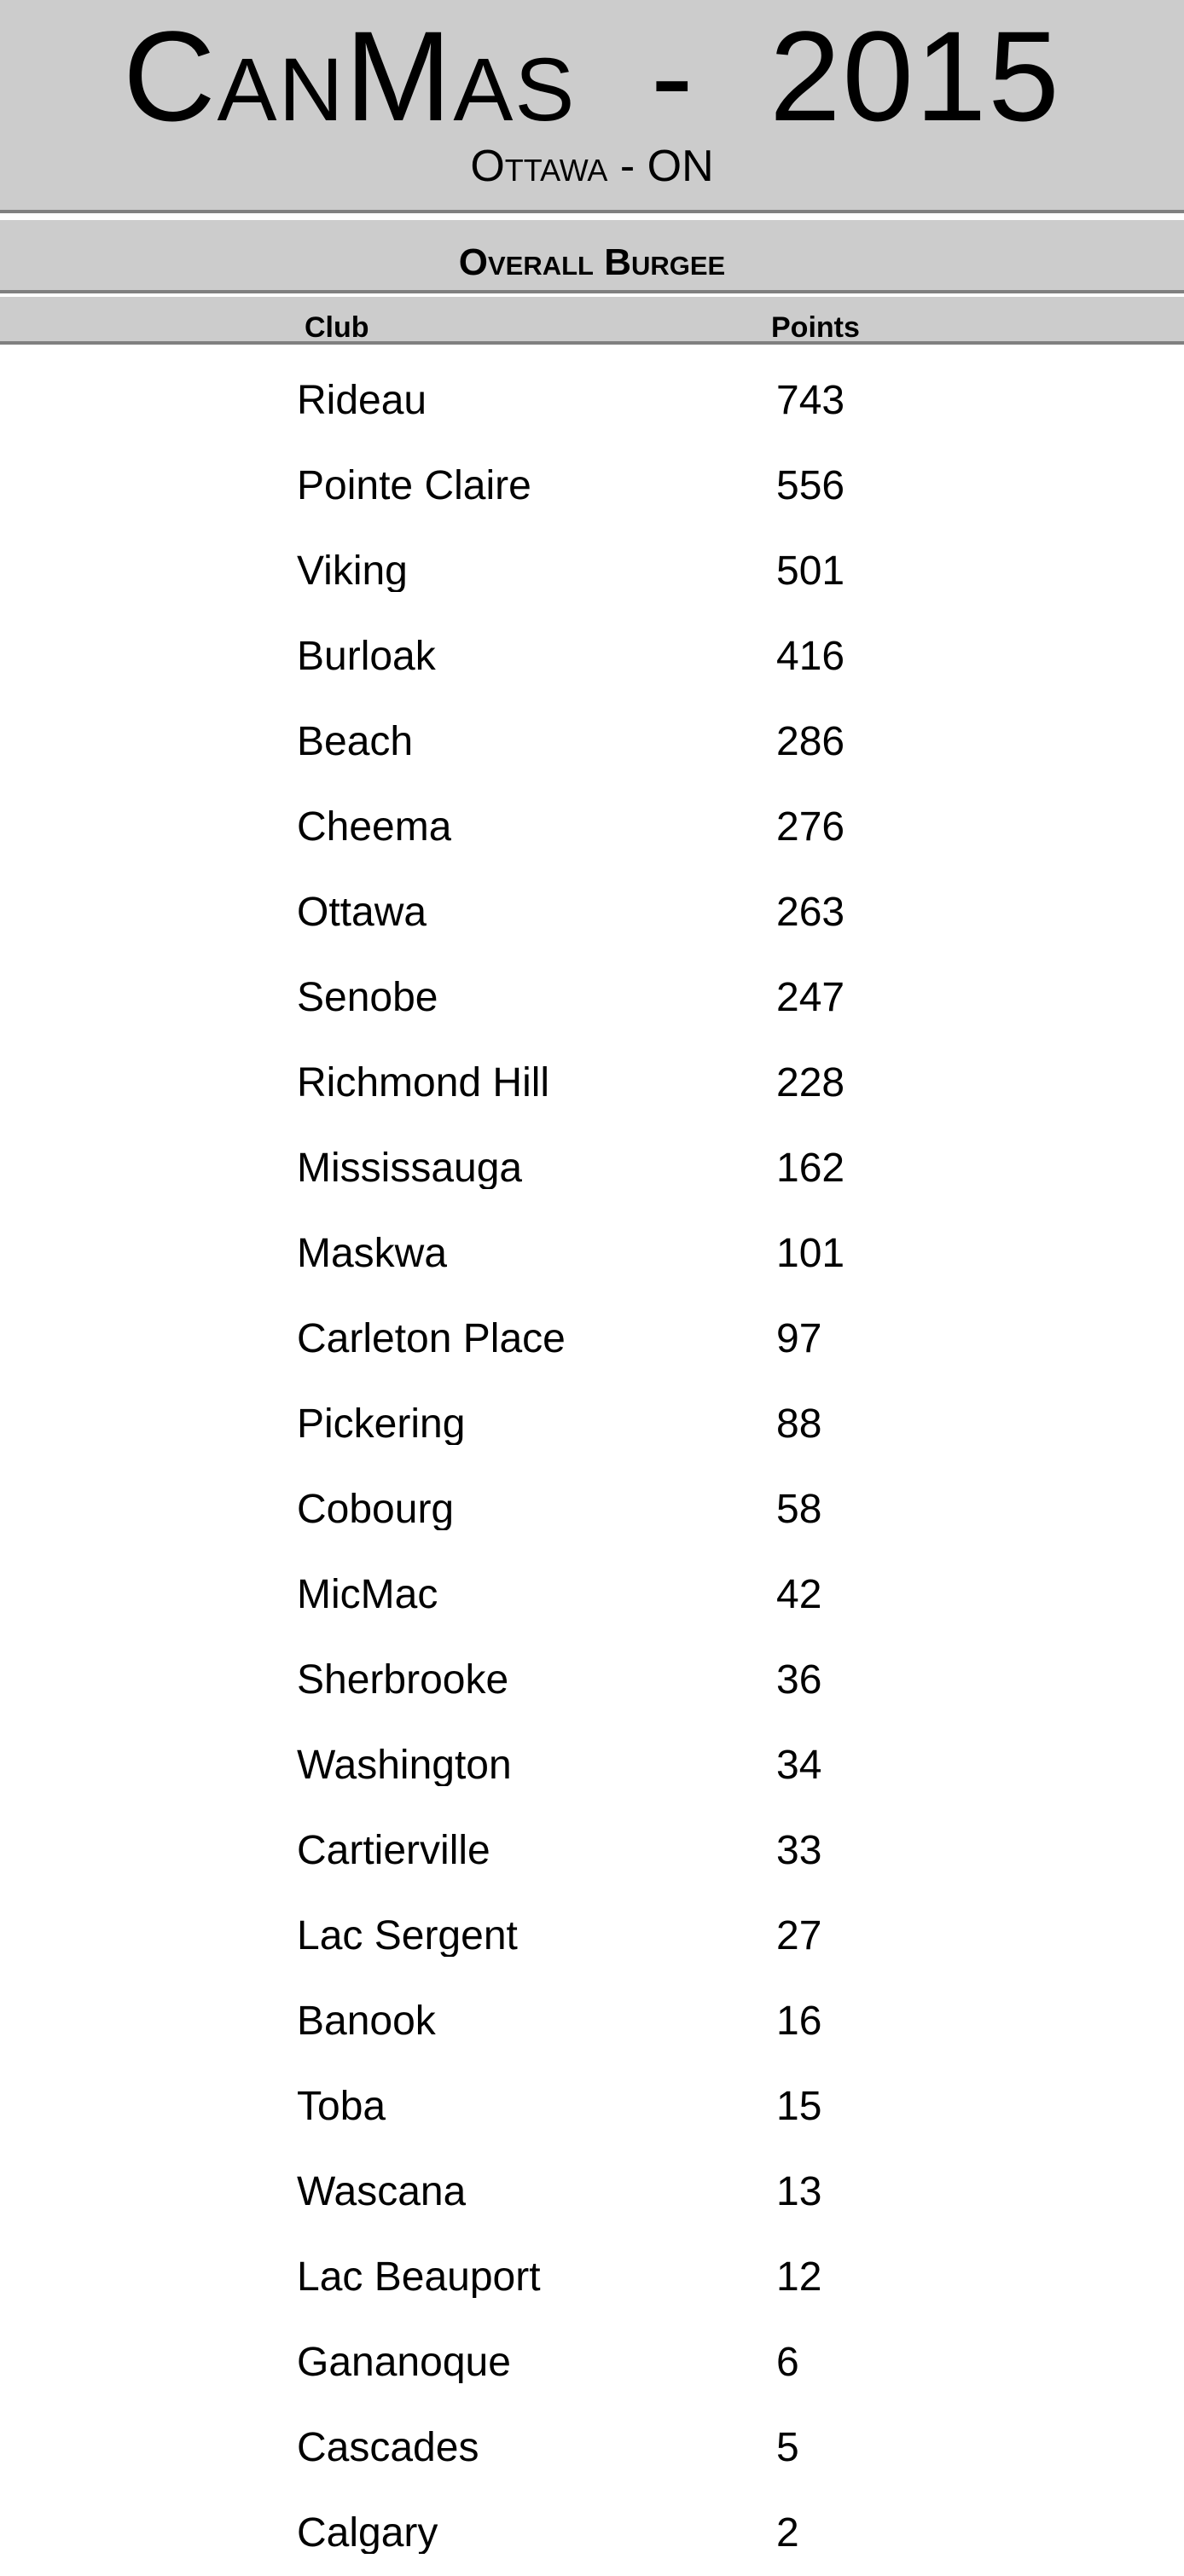 The height and width of the screenshot is (2576, 1184). What do you see at coordinates (404, 2361) in the screenshot?
I see `club-name: Gananoque` at bounding box center [404, 2361].